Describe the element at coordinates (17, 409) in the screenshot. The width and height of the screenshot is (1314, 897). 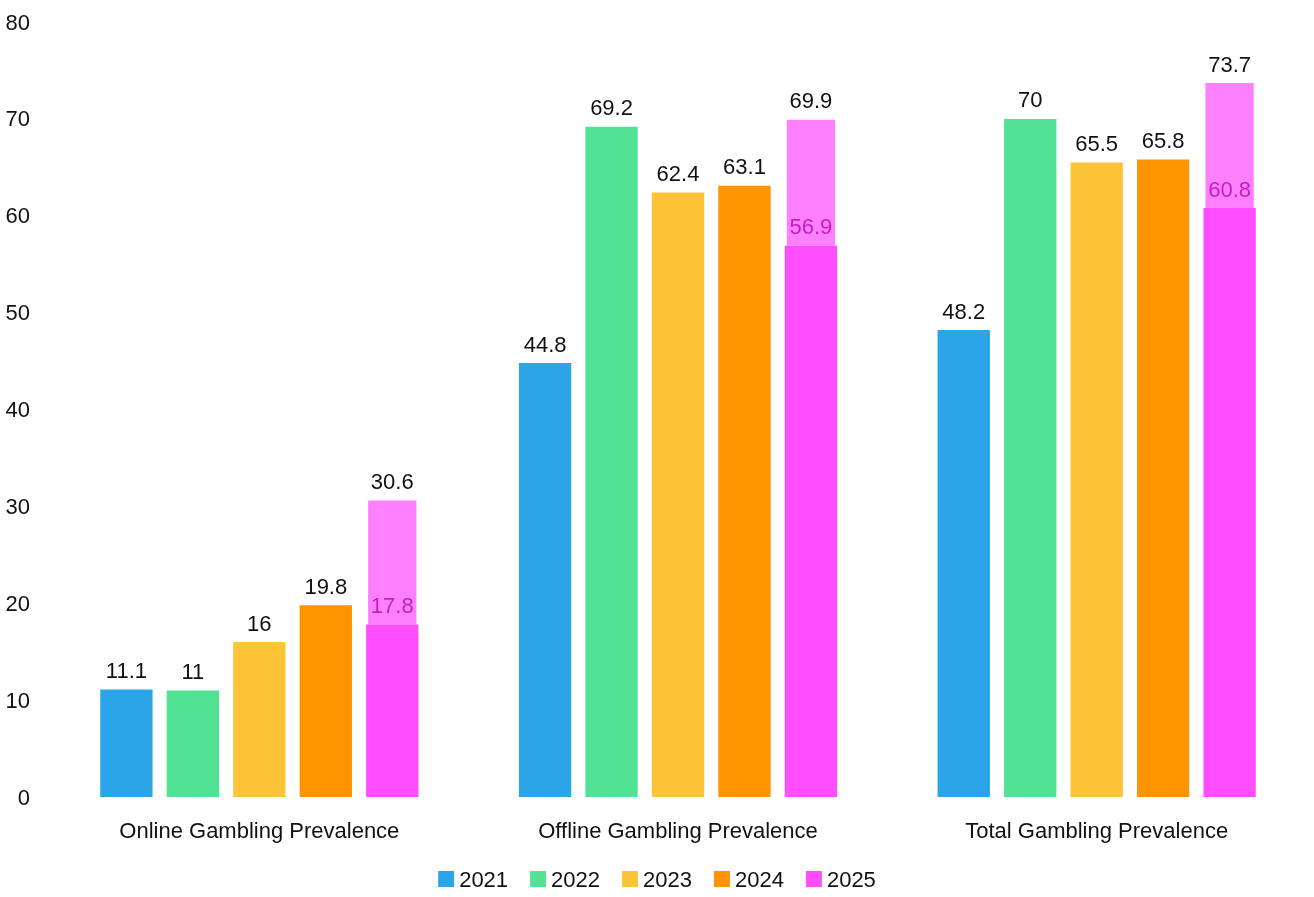
I see `y-tick-label: 40` at that location.